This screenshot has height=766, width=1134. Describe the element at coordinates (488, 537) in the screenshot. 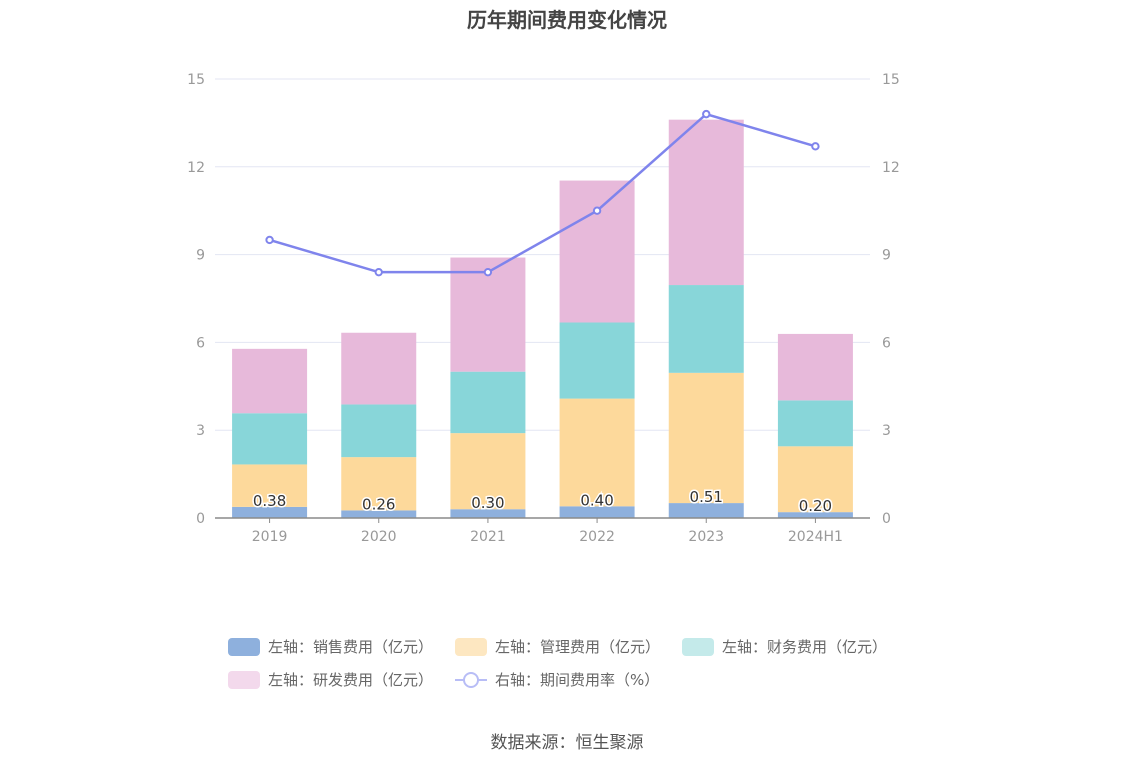

I see `x-tick-label-2: 2021` at that location.